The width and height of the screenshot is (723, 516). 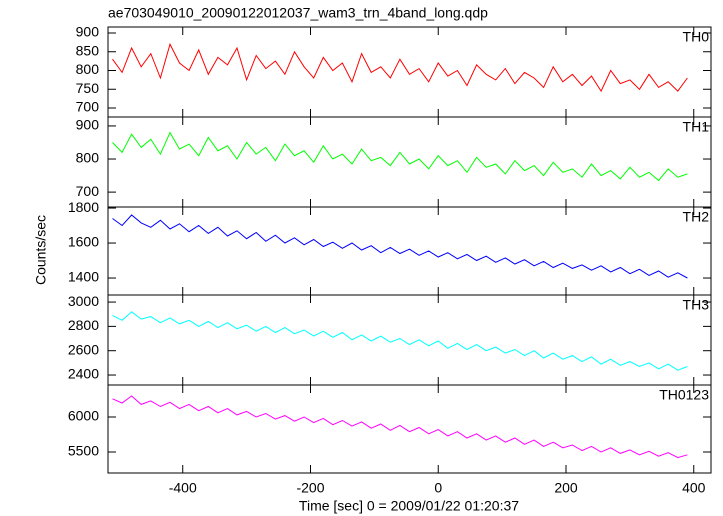 I want to click on panel-label: TH3, so click(x=696, y=305).